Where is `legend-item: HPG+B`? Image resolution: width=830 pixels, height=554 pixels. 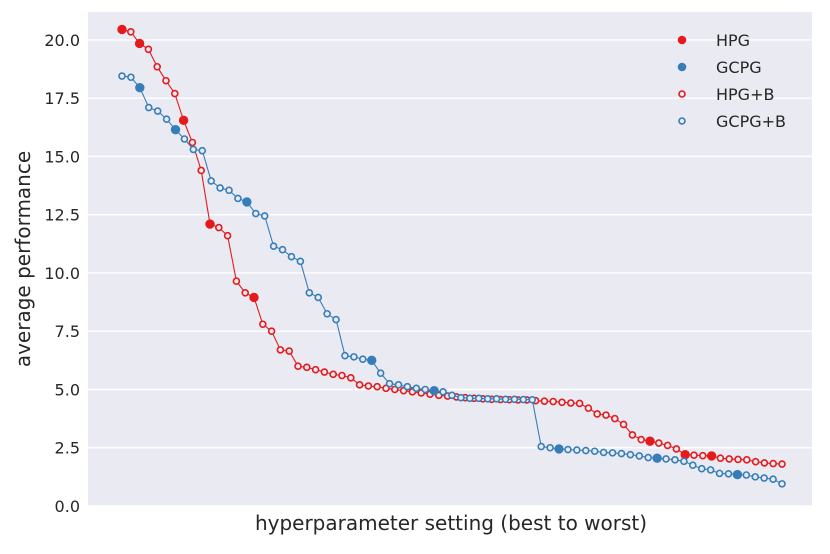
legend-item: HPG+B is located at coordinates (726, 94).